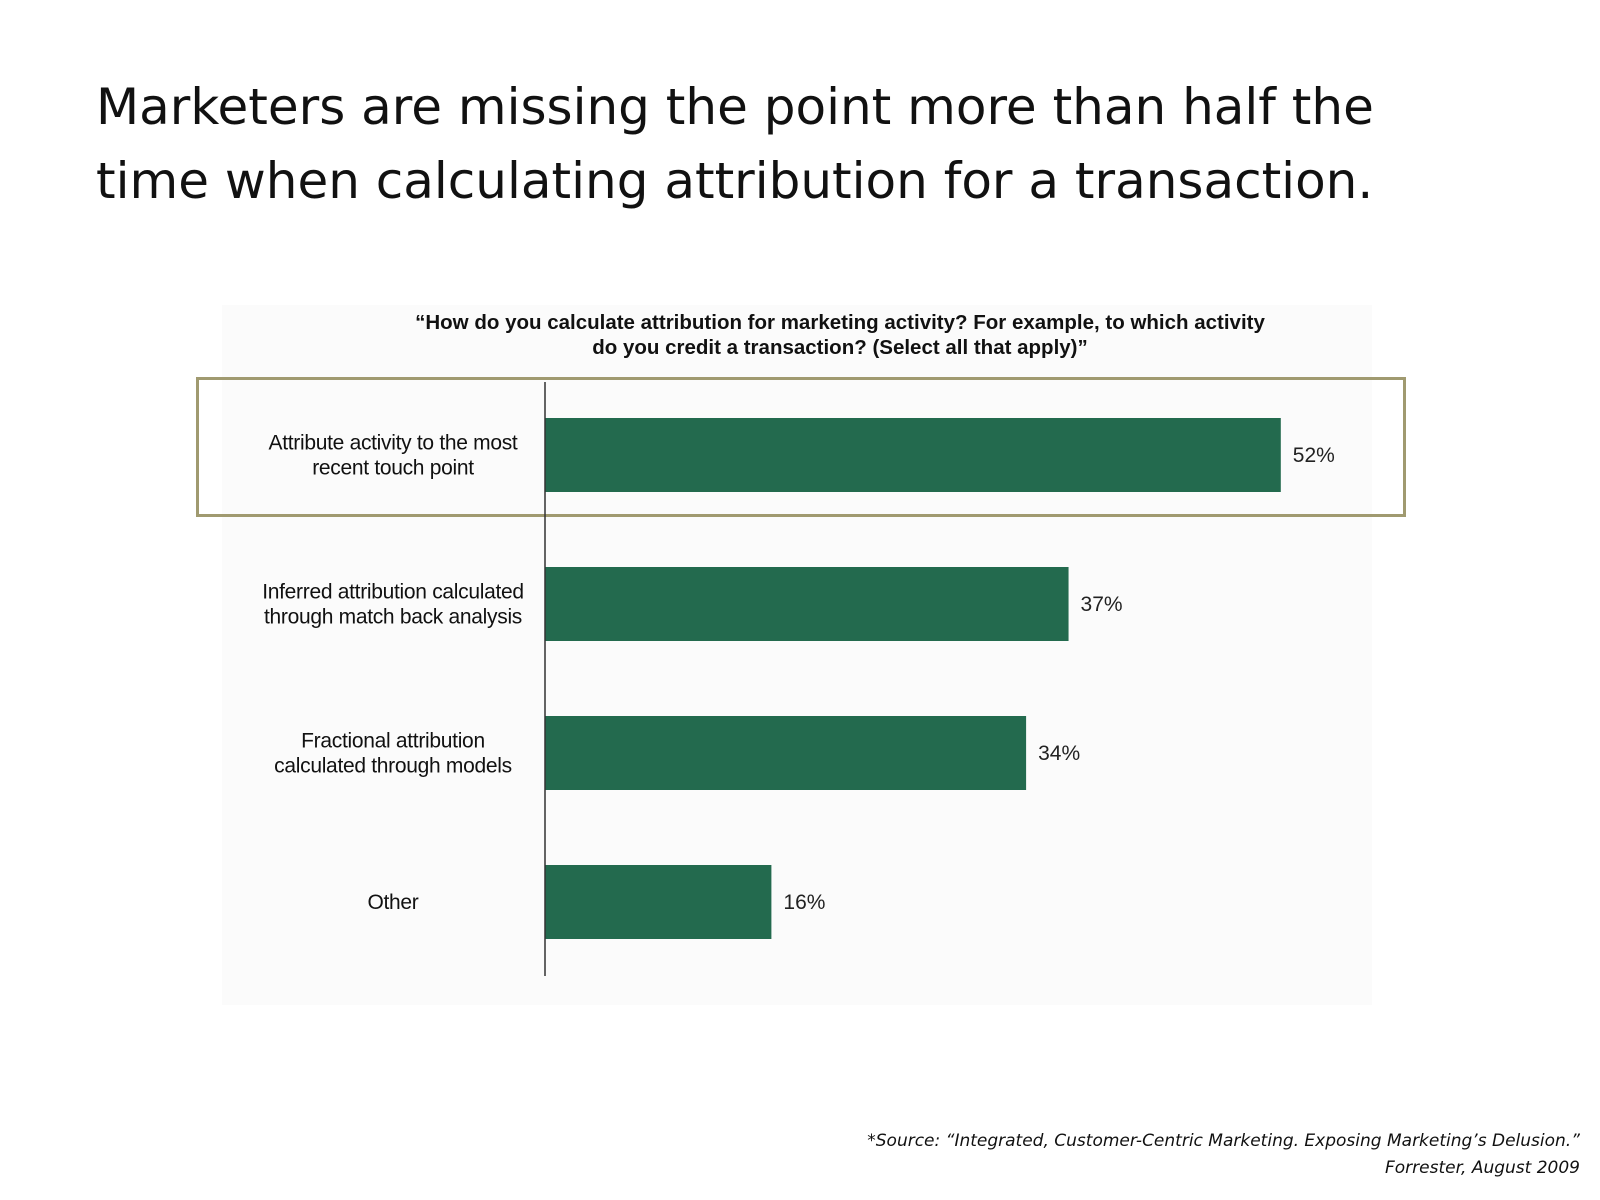 The image size is (1600, 1200). I want to click on data-label-2: 37%, so click(1102, 604).